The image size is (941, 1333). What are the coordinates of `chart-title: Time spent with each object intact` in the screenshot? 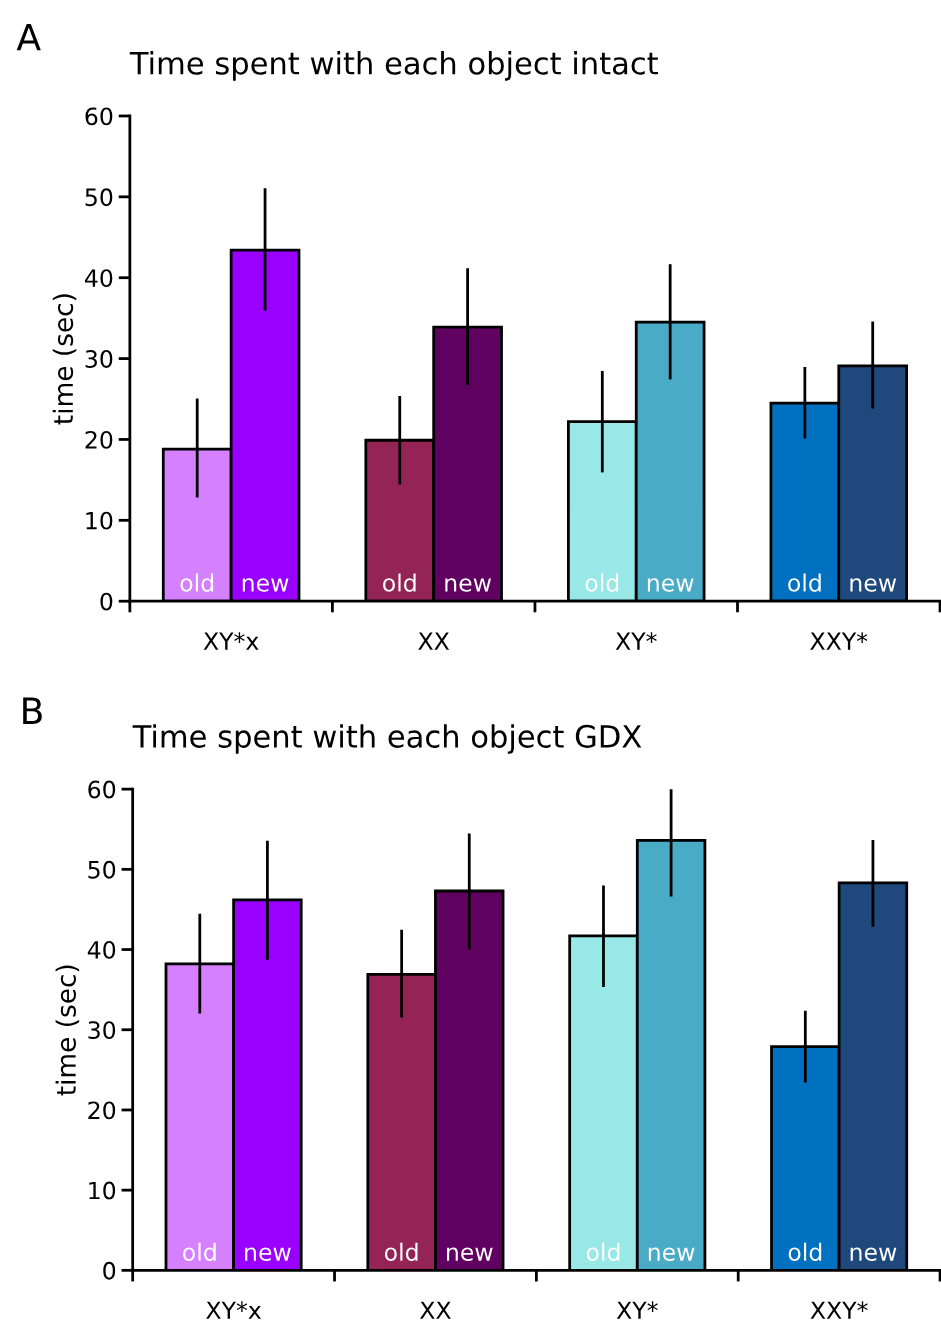 It's located at (393, 66).